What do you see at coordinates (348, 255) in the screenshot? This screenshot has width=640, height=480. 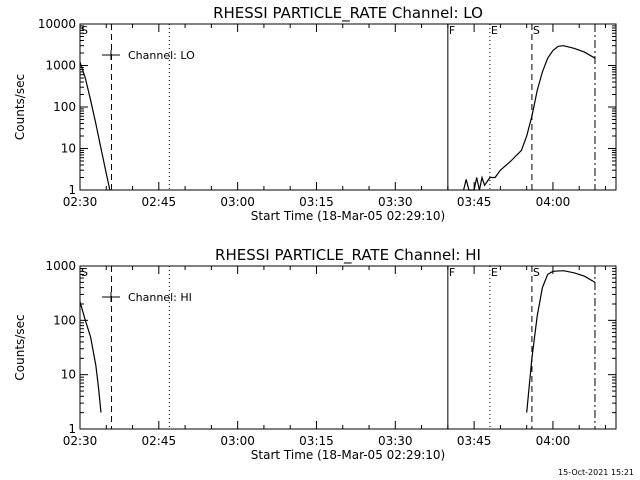 I see `chart-title: RHESSI PARTICLE_RATE Channel: HI` at bounding box center [348, 255].